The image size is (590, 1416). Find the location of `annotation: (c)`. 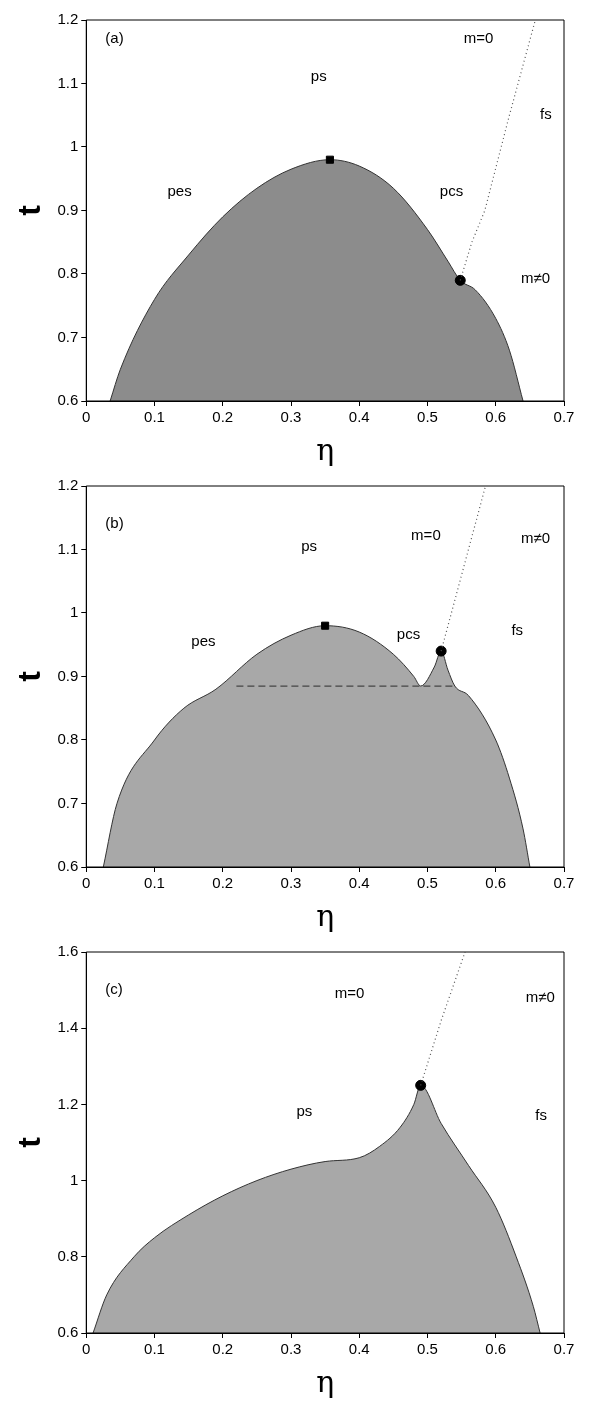

annotation: (c) is located at coordinates (114, 989).